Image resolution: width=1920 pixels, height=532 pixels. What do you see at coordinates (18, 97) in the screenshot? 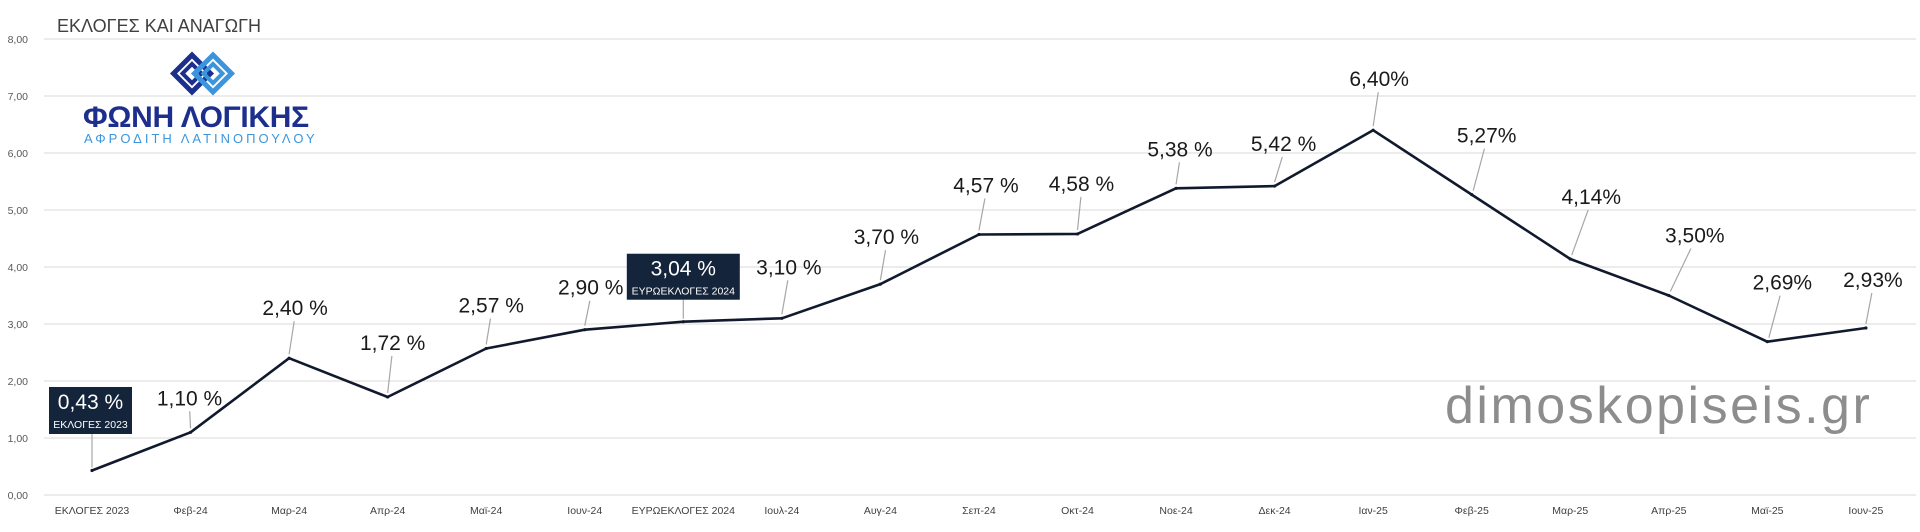
I see `y-tick-label-7: 7,00` at bounding box center [18, 97].